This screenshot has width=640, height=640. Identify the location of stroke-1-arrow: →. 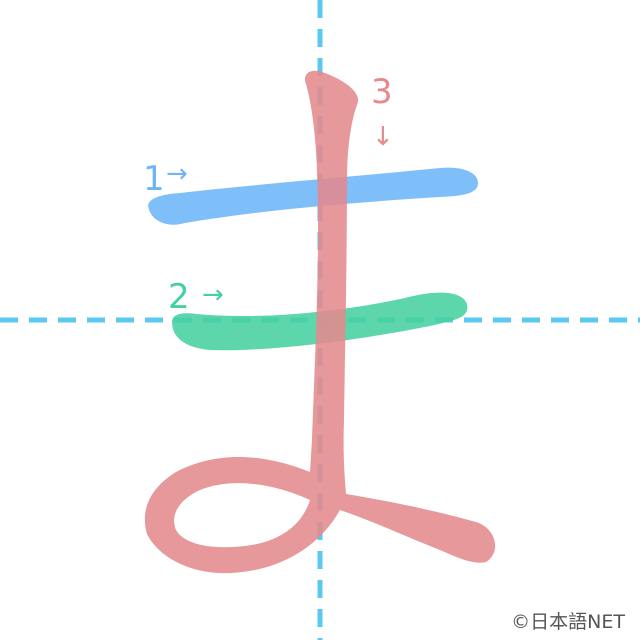
(177, 174).